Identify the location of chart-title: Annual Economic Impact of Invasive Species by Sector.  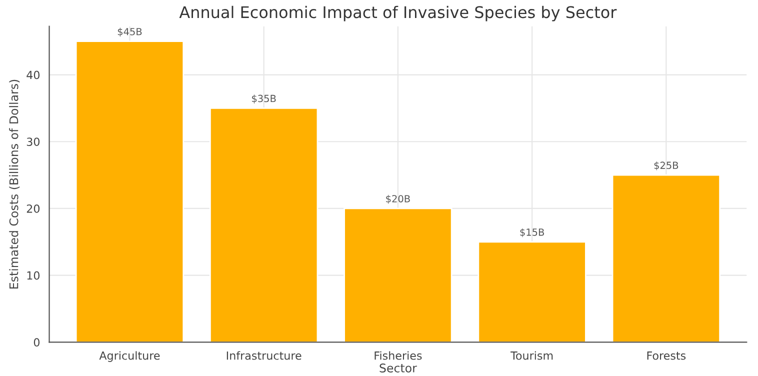
(398, 14).